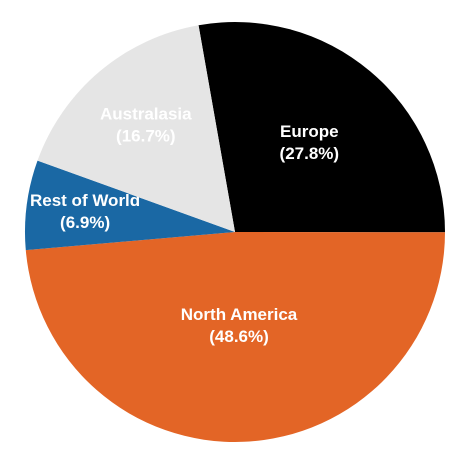 This screenshot has height=460, width=460. Describe the element at coordinates (85, 222) in the screenshot. I see `slice-value-label: (6.9%)` at that location.